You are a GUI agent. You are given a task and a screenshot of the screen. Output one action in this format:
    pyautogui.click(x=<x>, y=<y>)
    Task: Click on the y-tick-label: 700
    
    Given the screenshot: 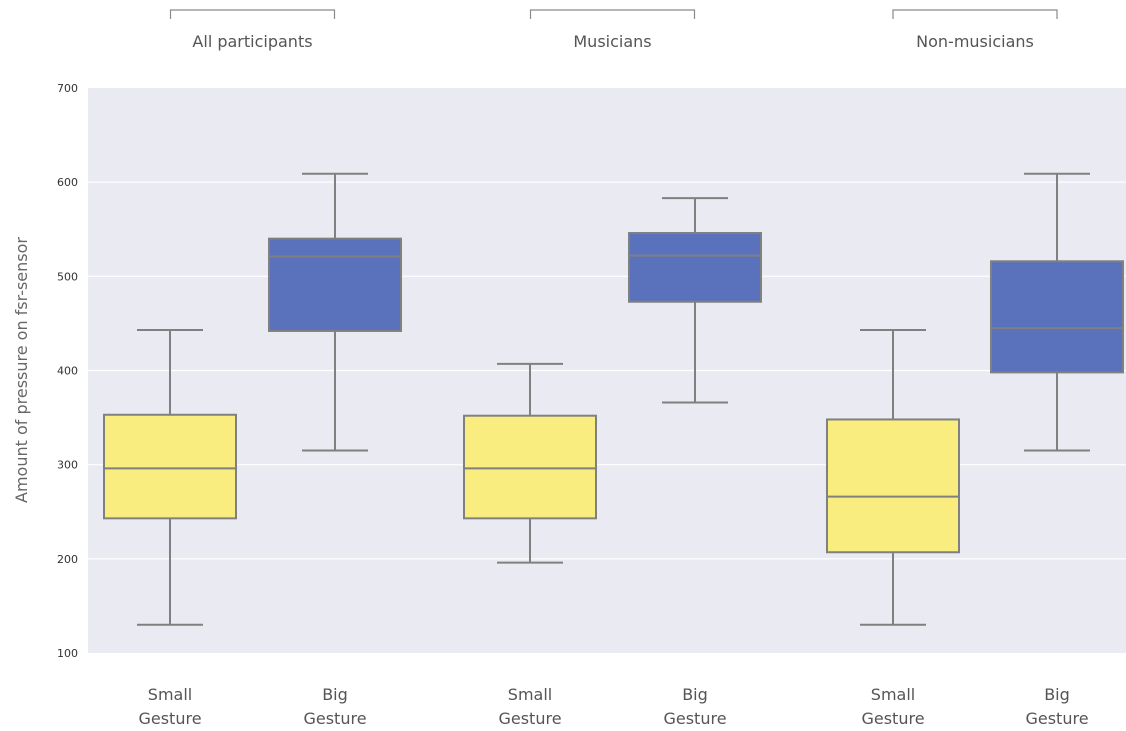 What is the action you would take?
    pyautogui.click(x=67, y=88)
    